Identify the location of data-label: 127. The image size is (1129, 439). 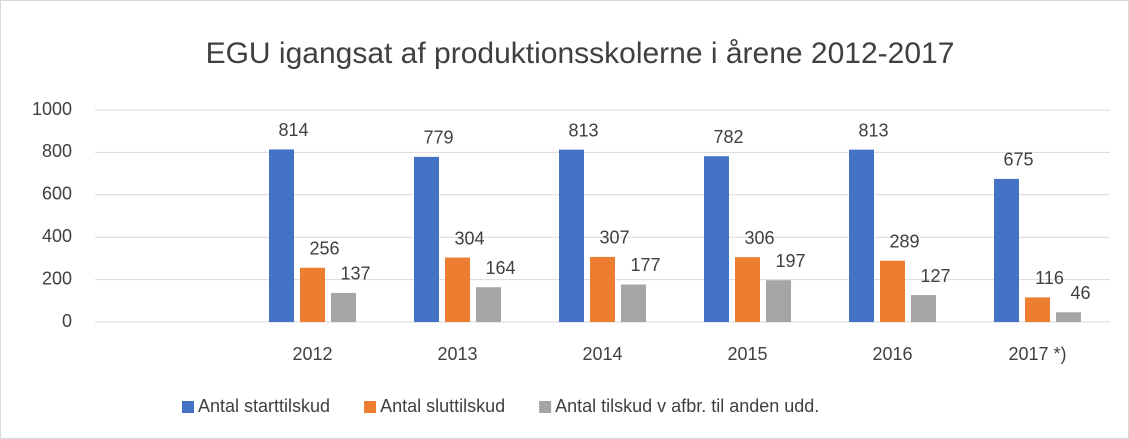
(935, 276).